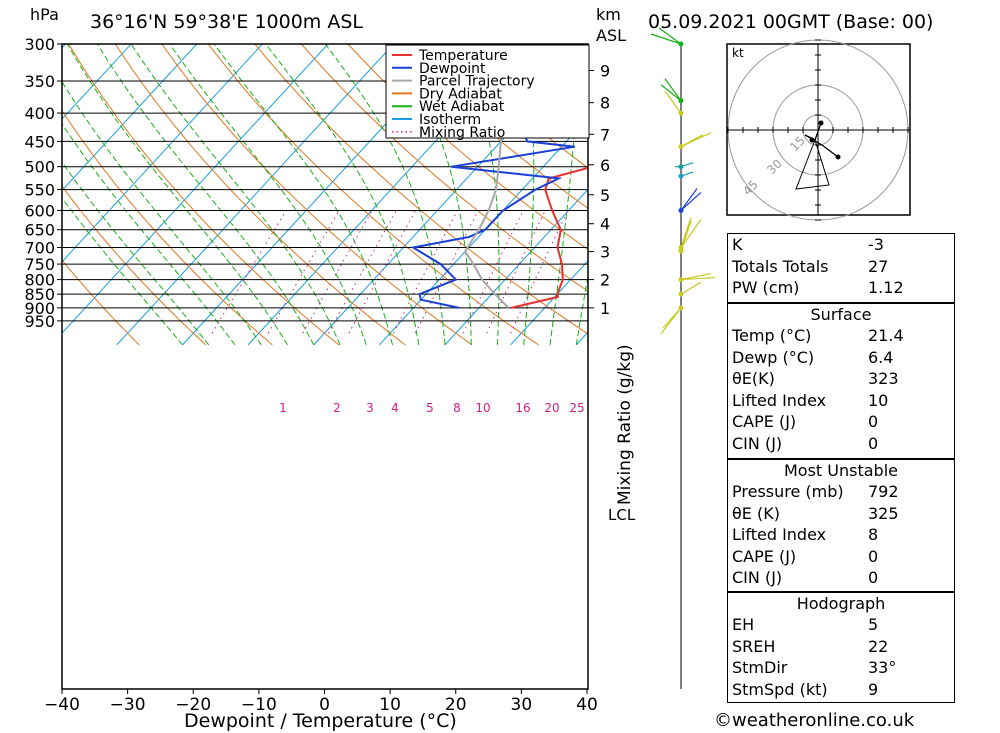 This screenshot has height=733, width=1000. Describe the element at coordinates (737, 244) in the screenshot. I see `index-label: K` at that location.